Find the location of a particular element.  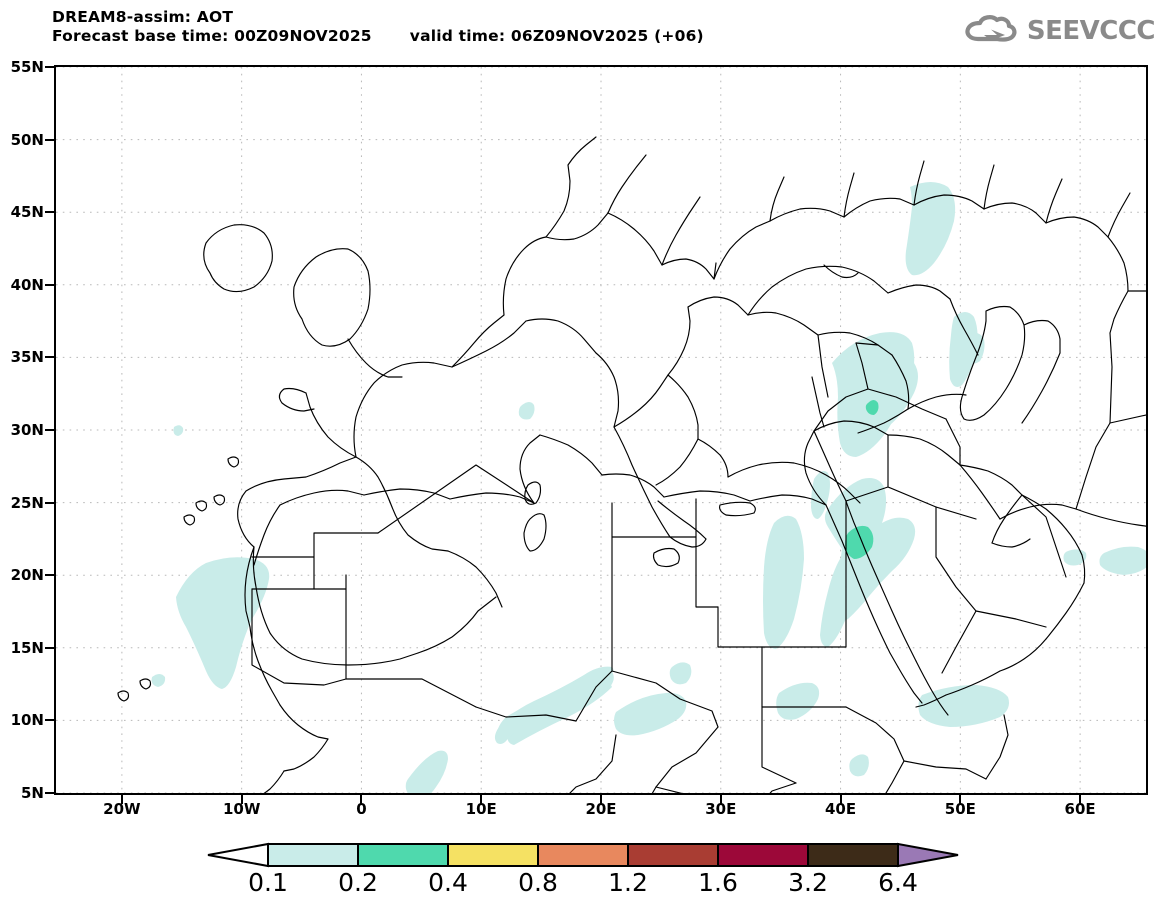

colorbar-tick-label: 1.2 is located at coordinates (628, 882).